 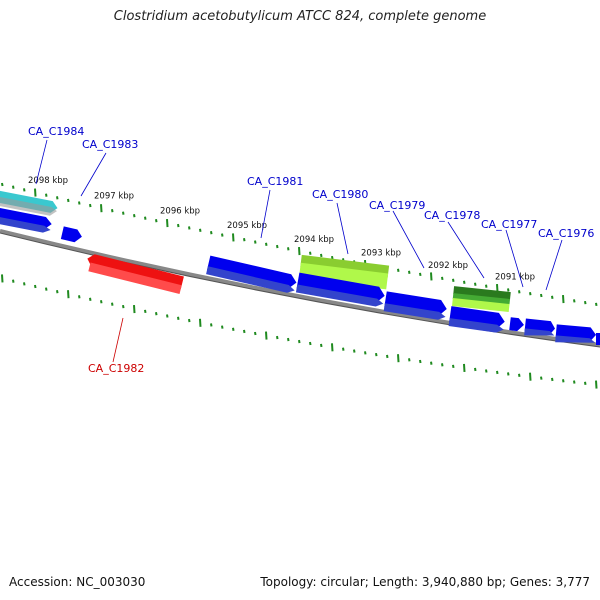 What do you see at coordinates (452, 215) in the screenshot?
I see `label-ca-c1978: CA_C1978` at bounding box center [452, 215].